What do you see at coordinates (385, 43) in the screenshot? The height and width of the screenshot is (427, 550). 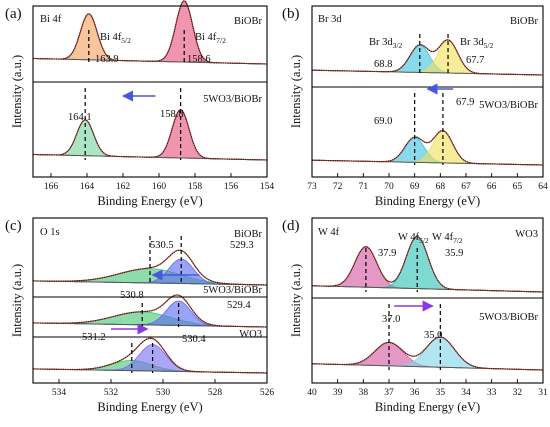 I see `peak-name: Br 3d3/2` at bounding box center [385, 43].